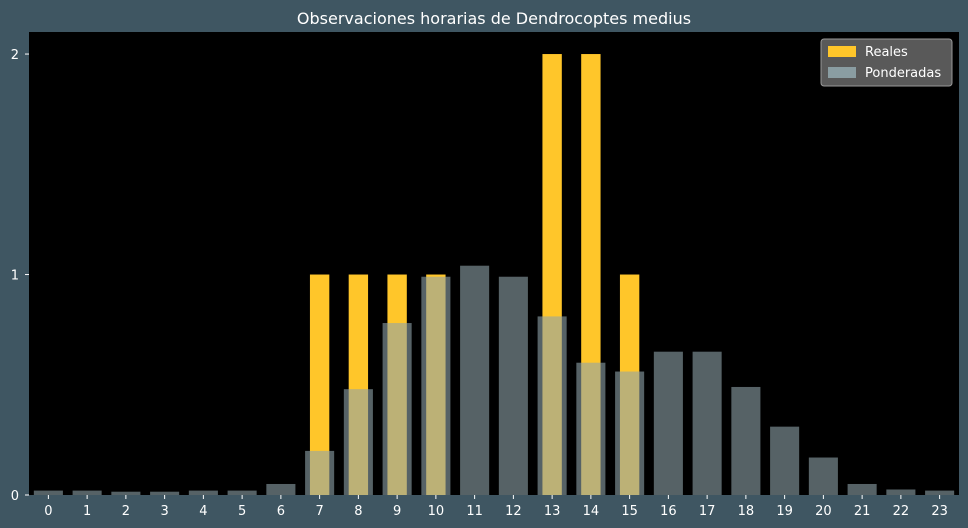 The width and height of the screenshot is (968, 528). I want to click on x-tick-label: 8, so click(358, 511).